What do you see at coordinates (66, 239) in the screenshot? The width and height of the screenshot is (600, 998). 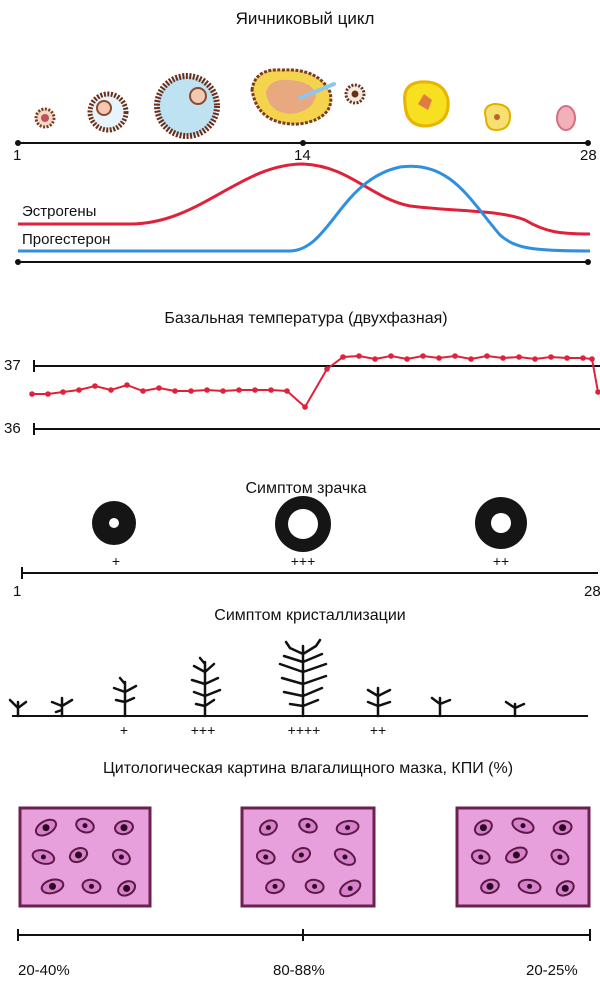 I see `progesterone-label: Прогестерон` at bounding box center [66, 239].